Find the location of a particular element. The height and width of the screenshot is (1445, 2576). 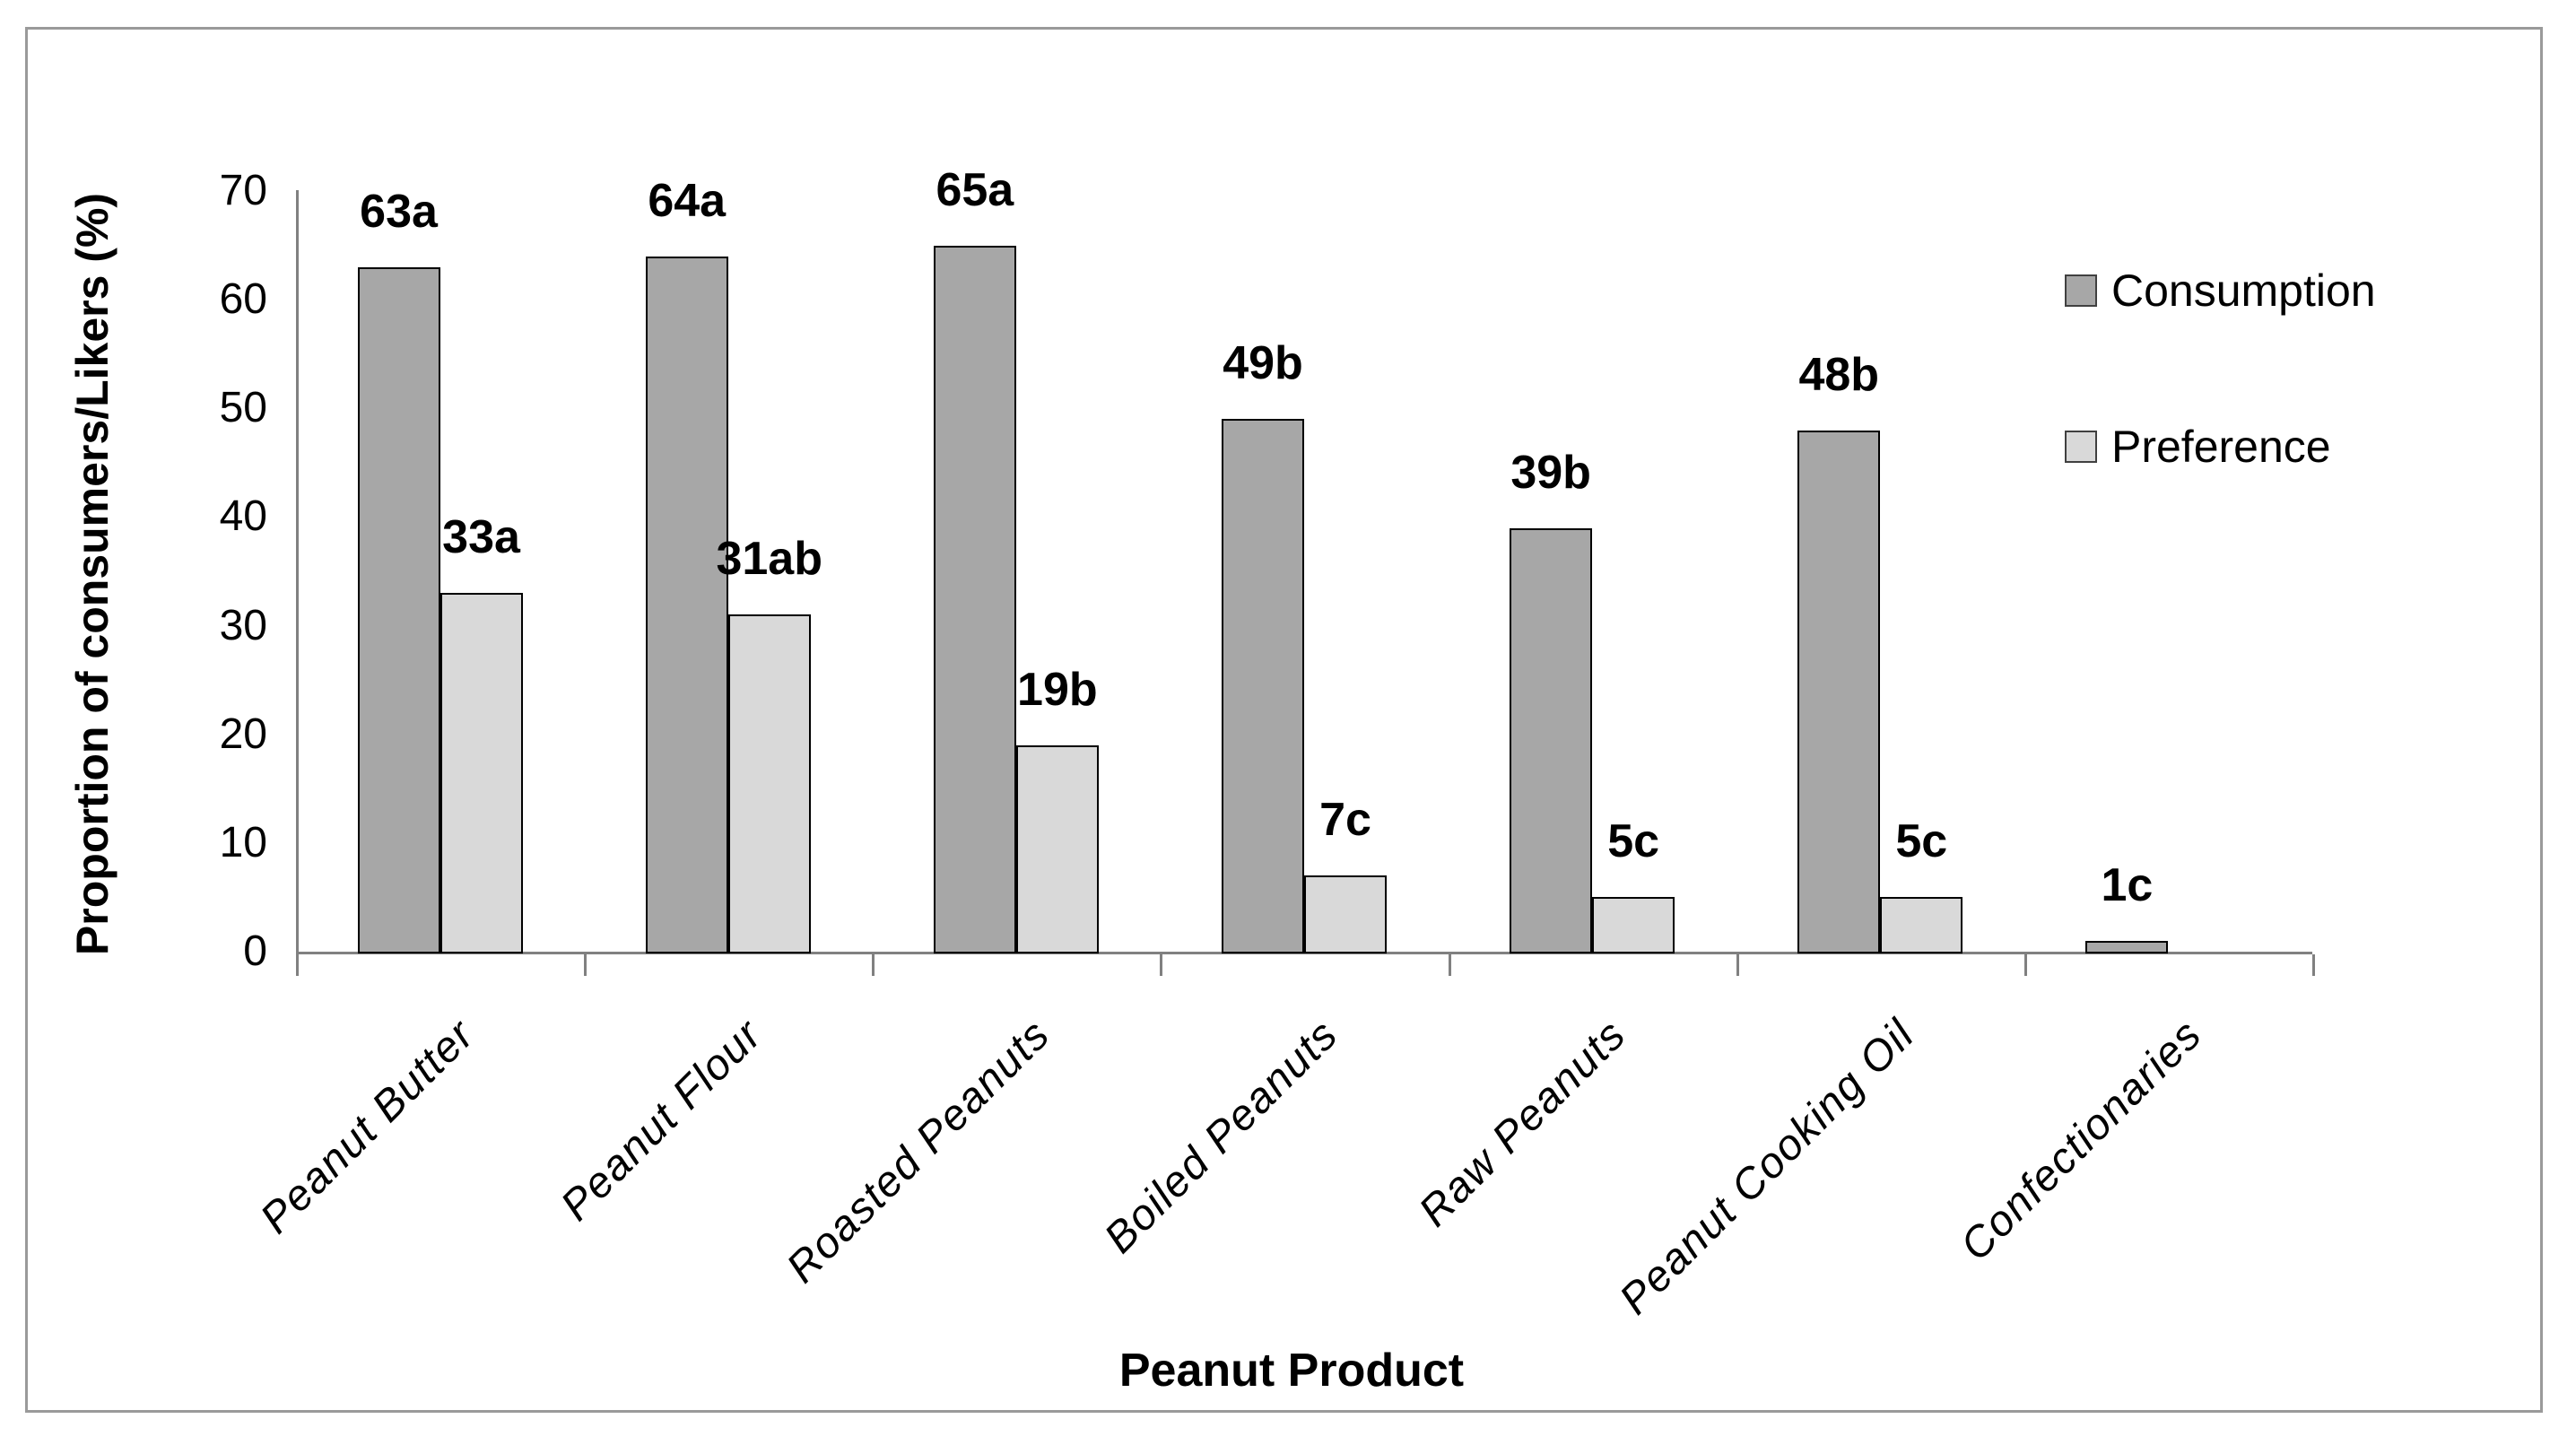

bar-consumption-raw-peanuts is located at coordinates (1551, 740).